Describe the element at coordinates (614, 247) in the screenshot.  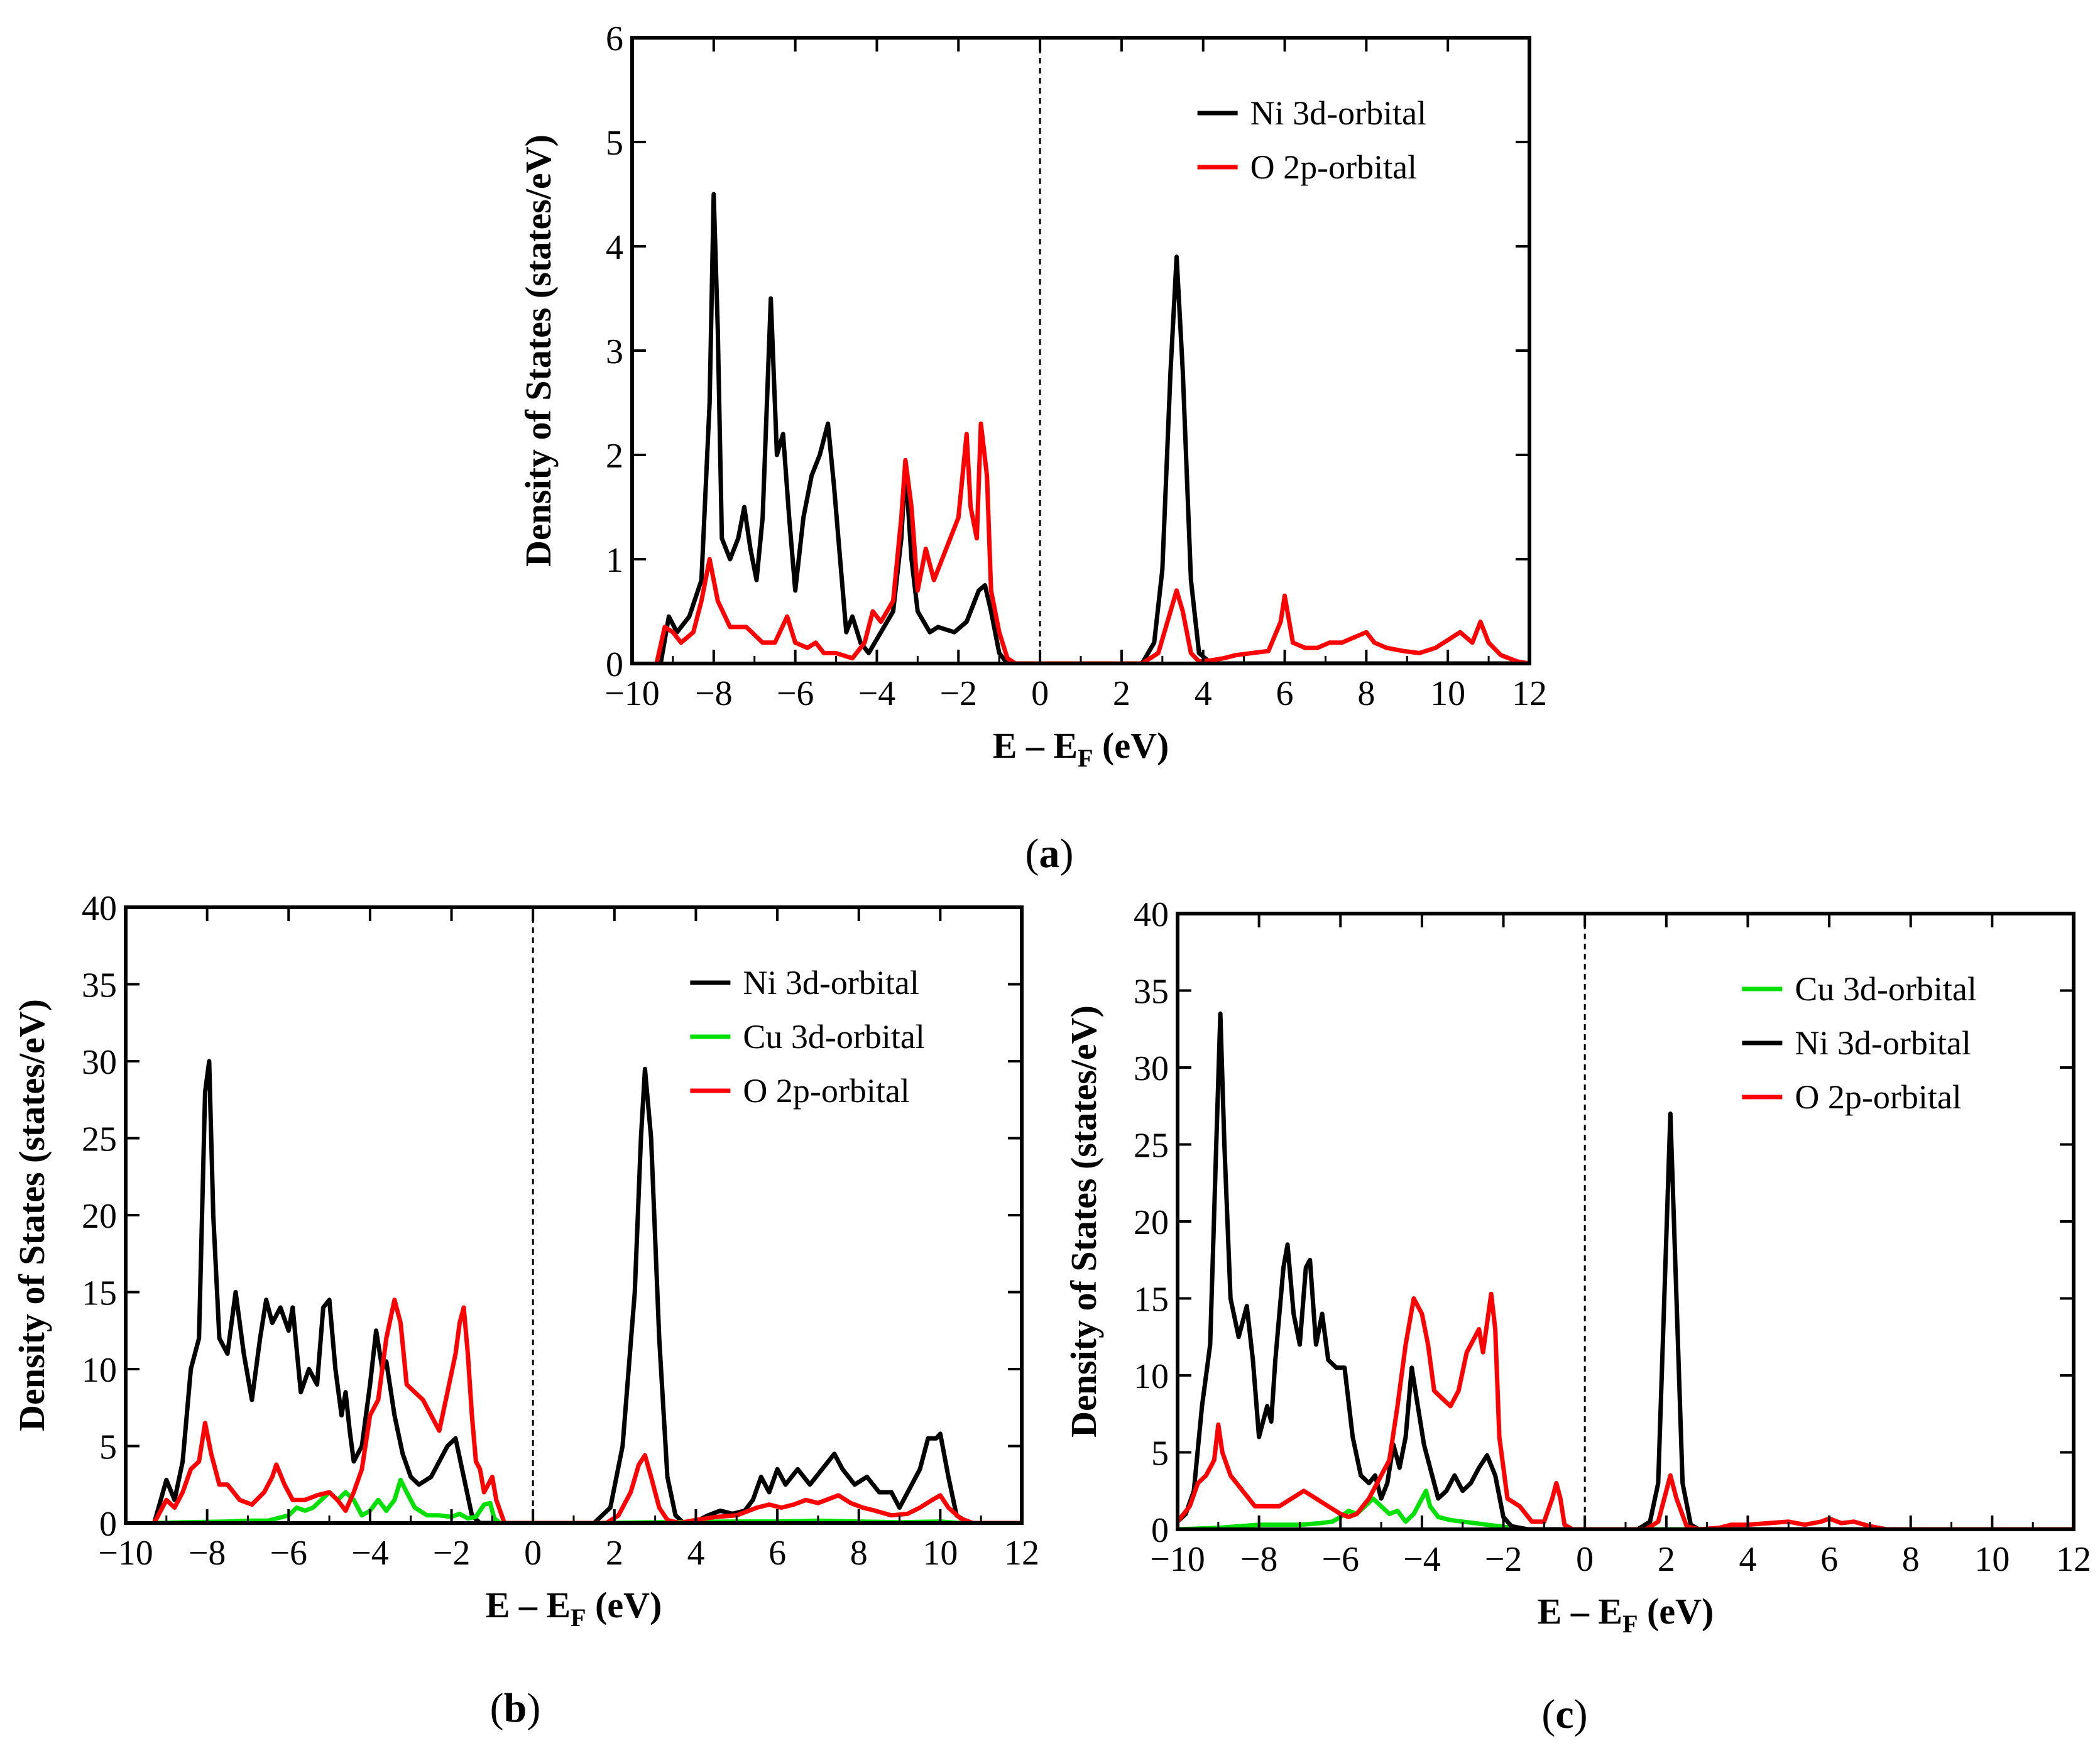
I see `y-tick-label: 4` at that location.